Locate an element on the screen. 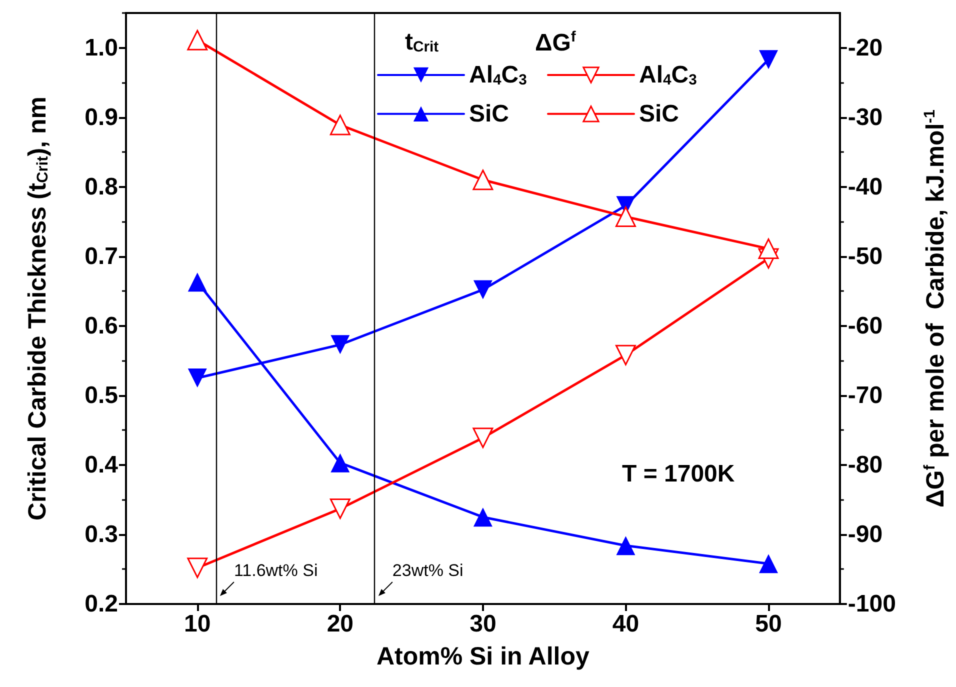 The width and height of the screenshot is (956, 687). y-tick-label: 0.7 is located at coordinates (101, 256).